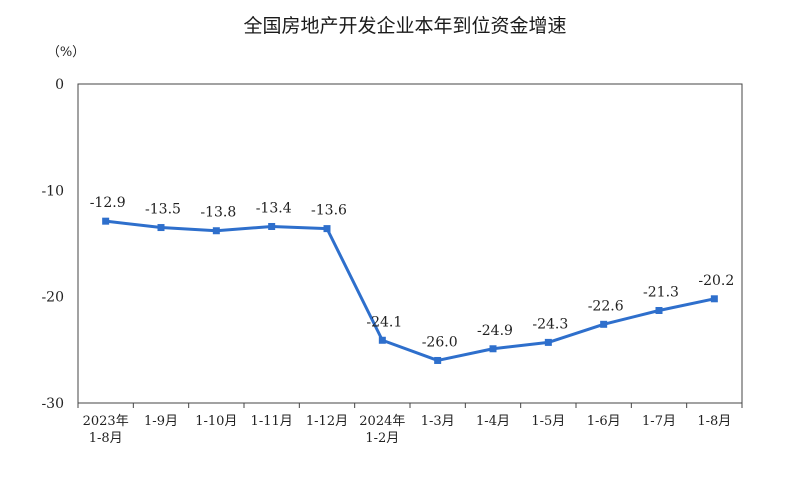  Describe the element at coordinates (384, 322) in the screenshot. I see `data-label: -24.1` at that location.